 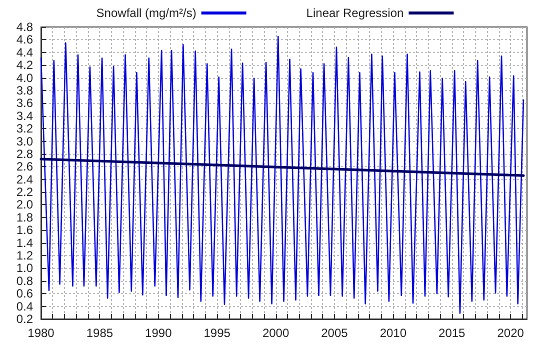 What do you see at coordinates (452, 333) in the screenshot?
I see `x-tick-label: 2015` at bounding box center [452, 333].